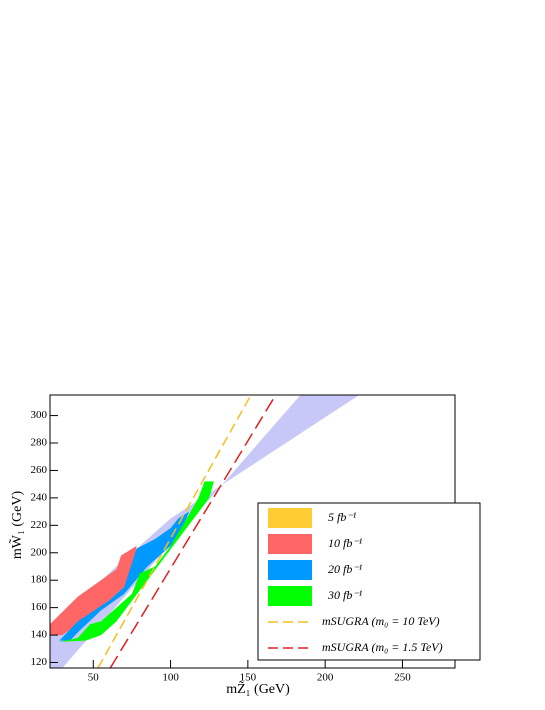 This screenshot has width=545, height=710. I want to click on y-tick-label: 160, so click(39, 607).